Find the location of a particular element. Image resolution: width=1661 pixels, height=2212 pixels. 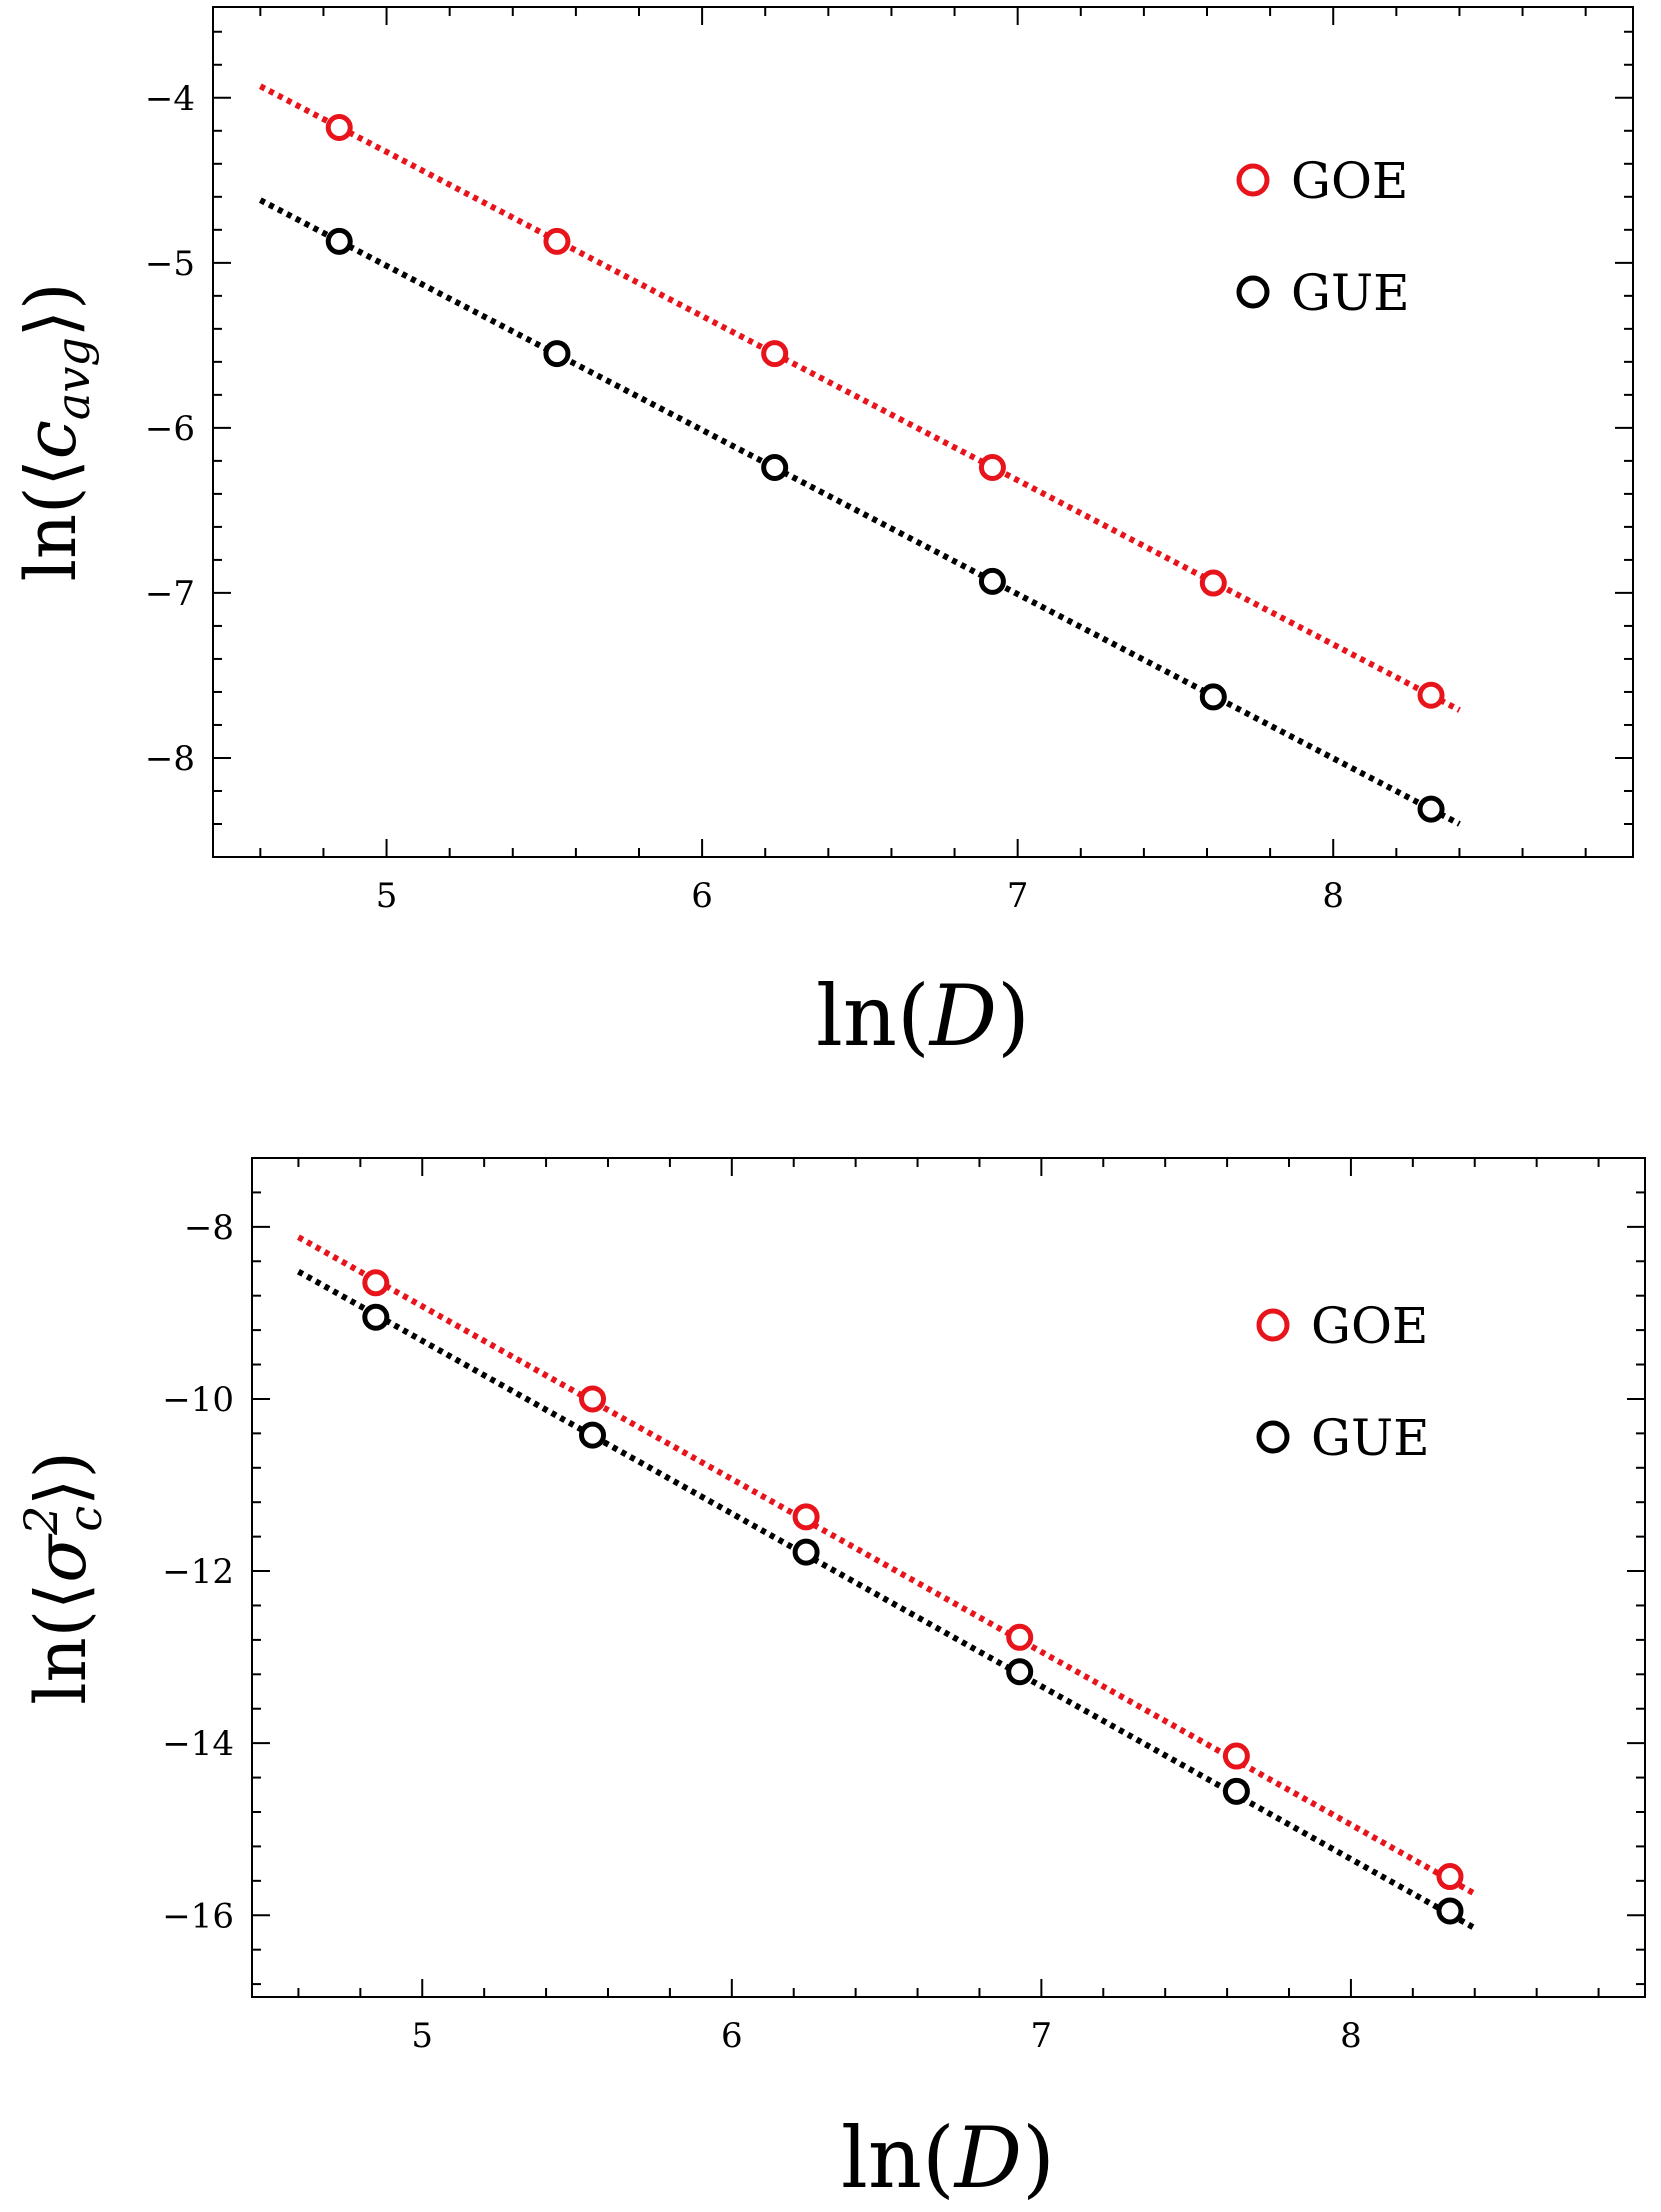

y-tick-label: −6 is located at coordinates (170, 429).